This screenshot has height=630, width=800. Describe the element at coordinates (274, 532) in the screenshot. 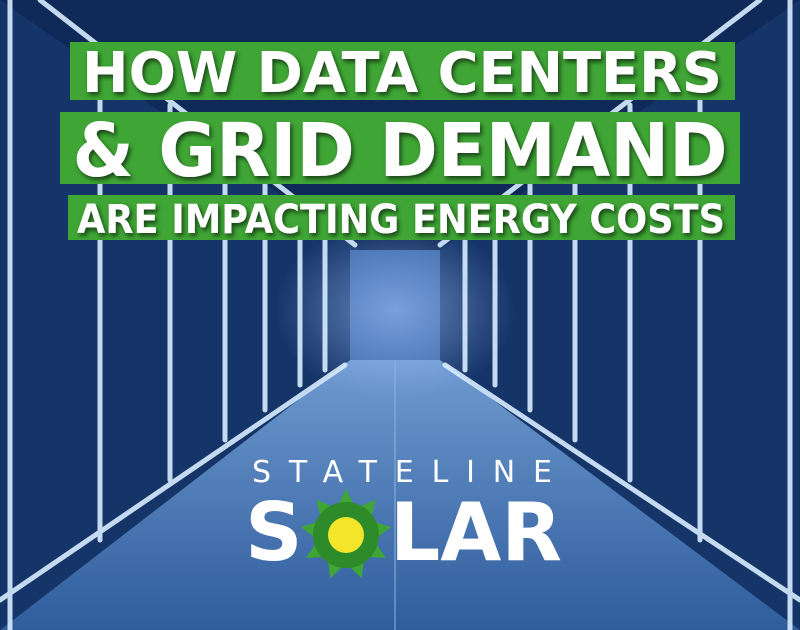

I see `logo-name-start: S` at that location.